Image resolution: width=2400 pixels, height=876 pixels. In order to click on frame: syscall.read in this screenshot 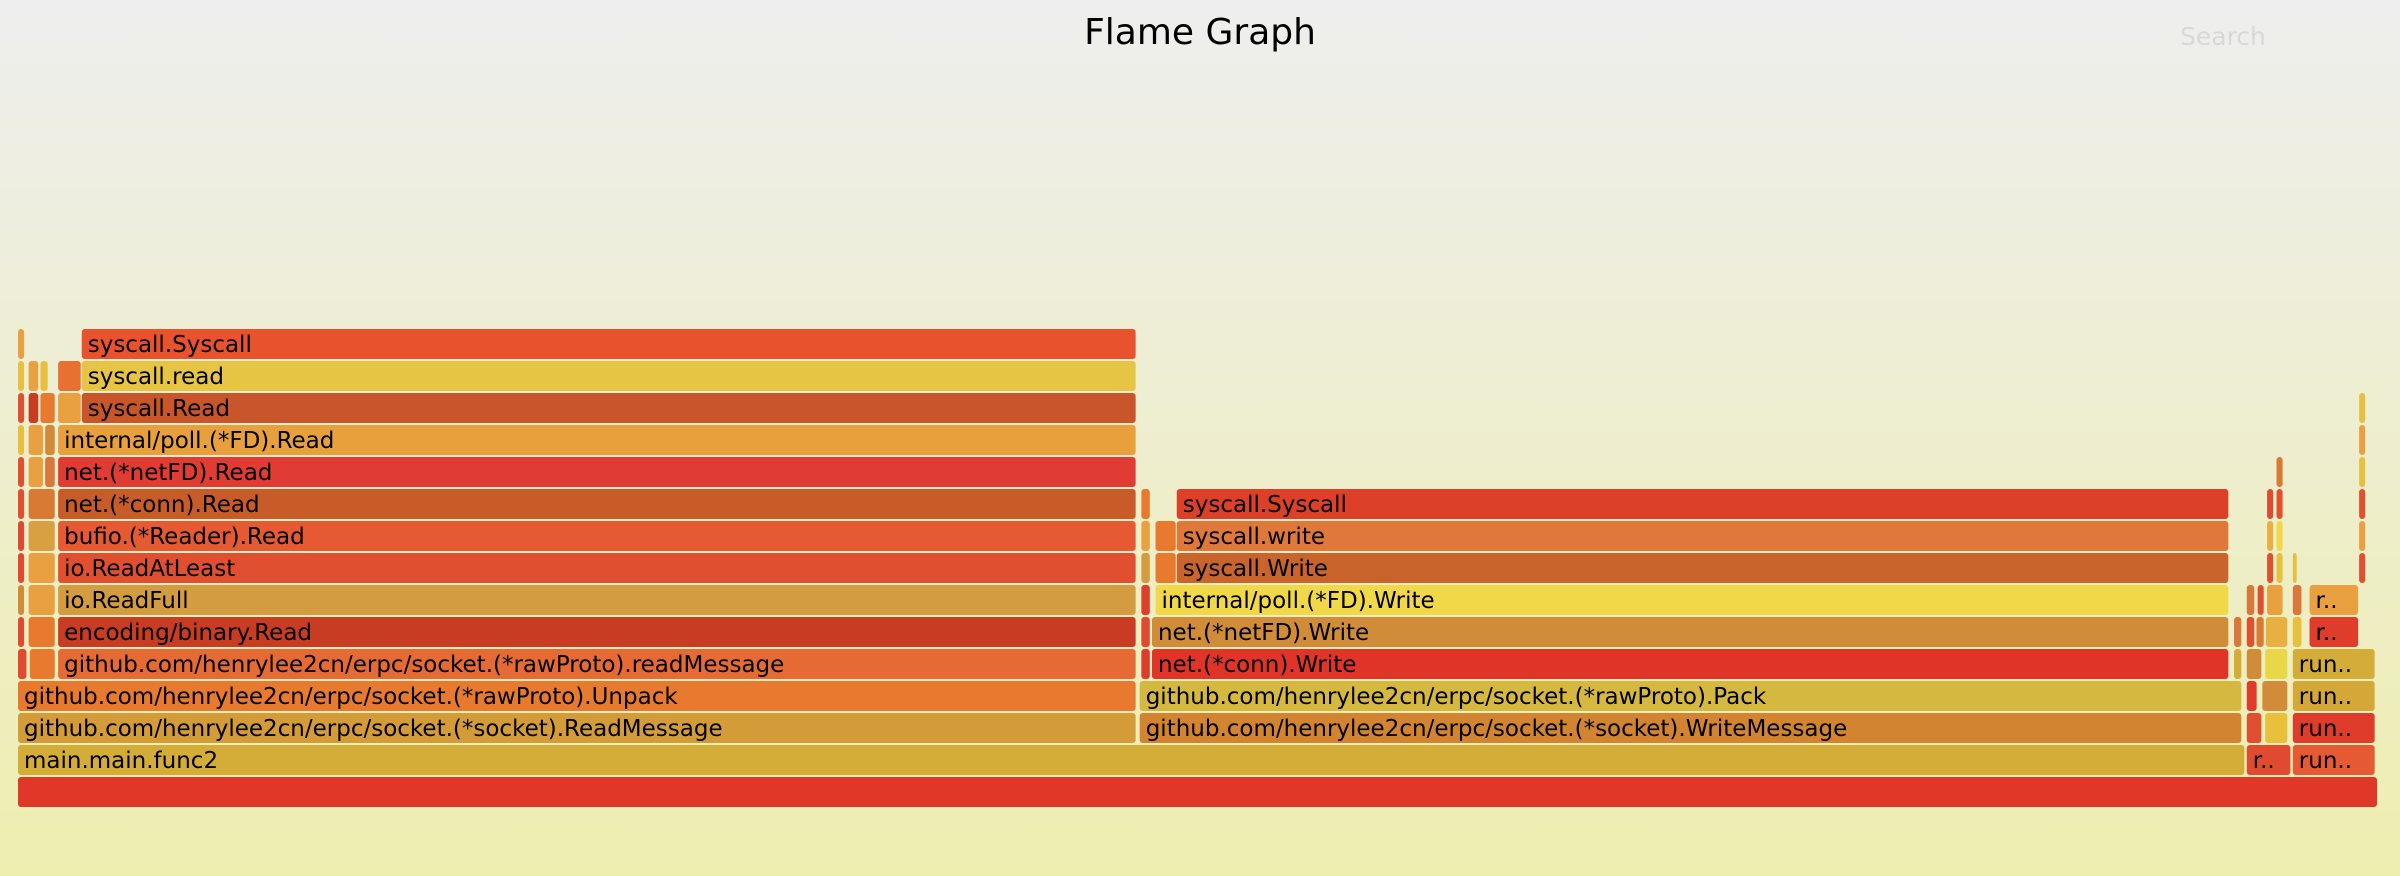, I will do `click(608, 376)`.